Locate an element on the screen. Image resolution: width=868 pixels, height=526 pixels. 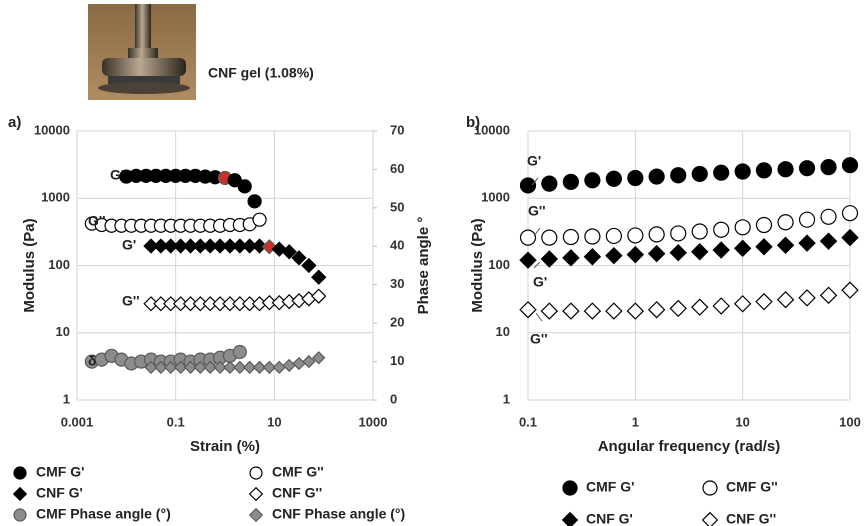
x-tick-label: 100 is located at coordinates (850, 421).